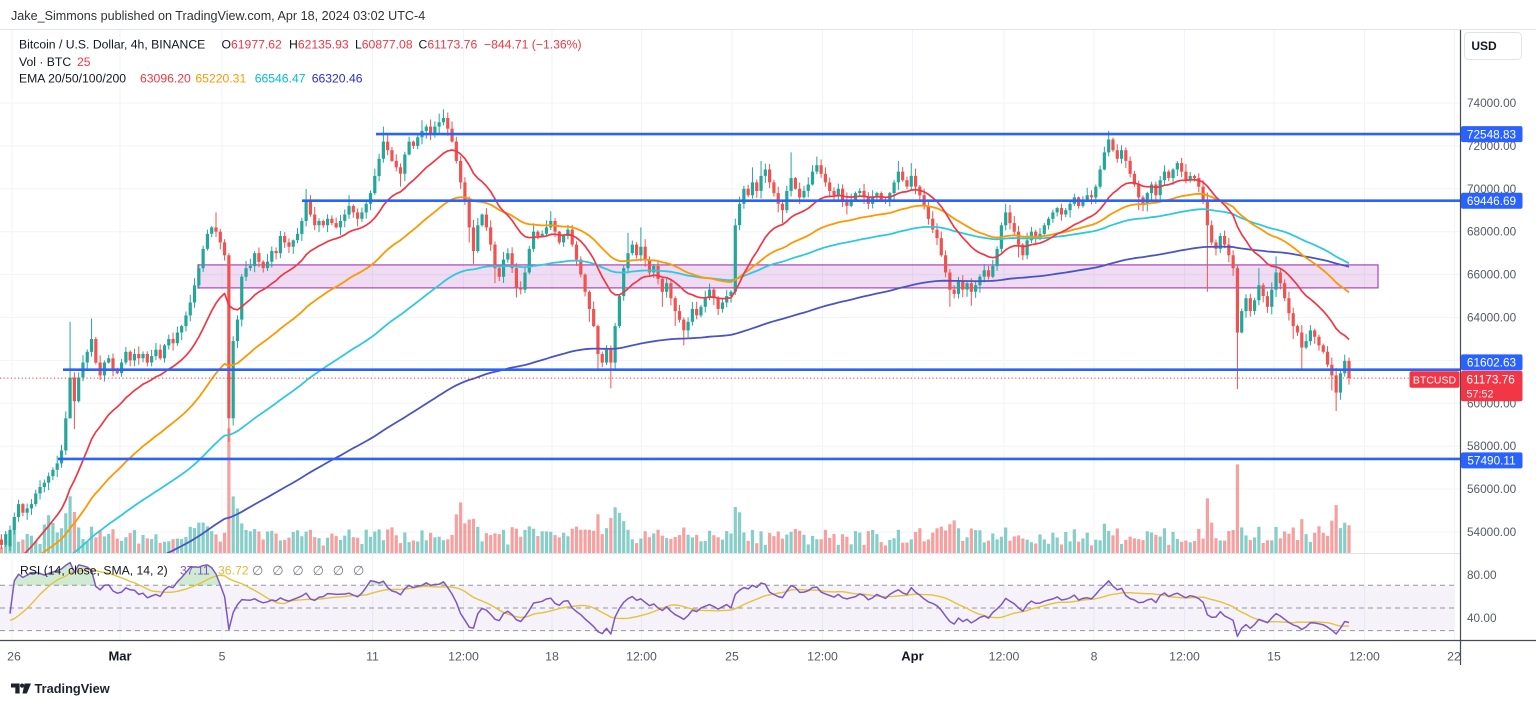 The height and width of the screenshot is (713, 1536). What do you see at coordinates (1492, 489) in the screenshot?
I see `svg-text: 56000.00` at bounding box center [1492, 489].